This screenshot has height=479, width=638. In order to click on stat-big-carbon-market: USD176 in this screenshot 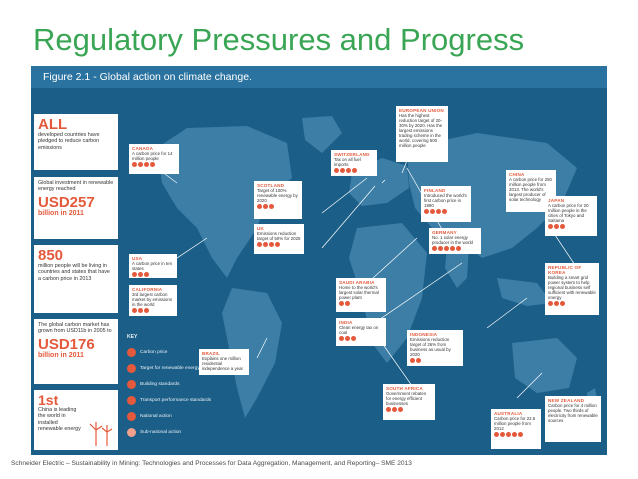, I will do `click(66, 344)`.